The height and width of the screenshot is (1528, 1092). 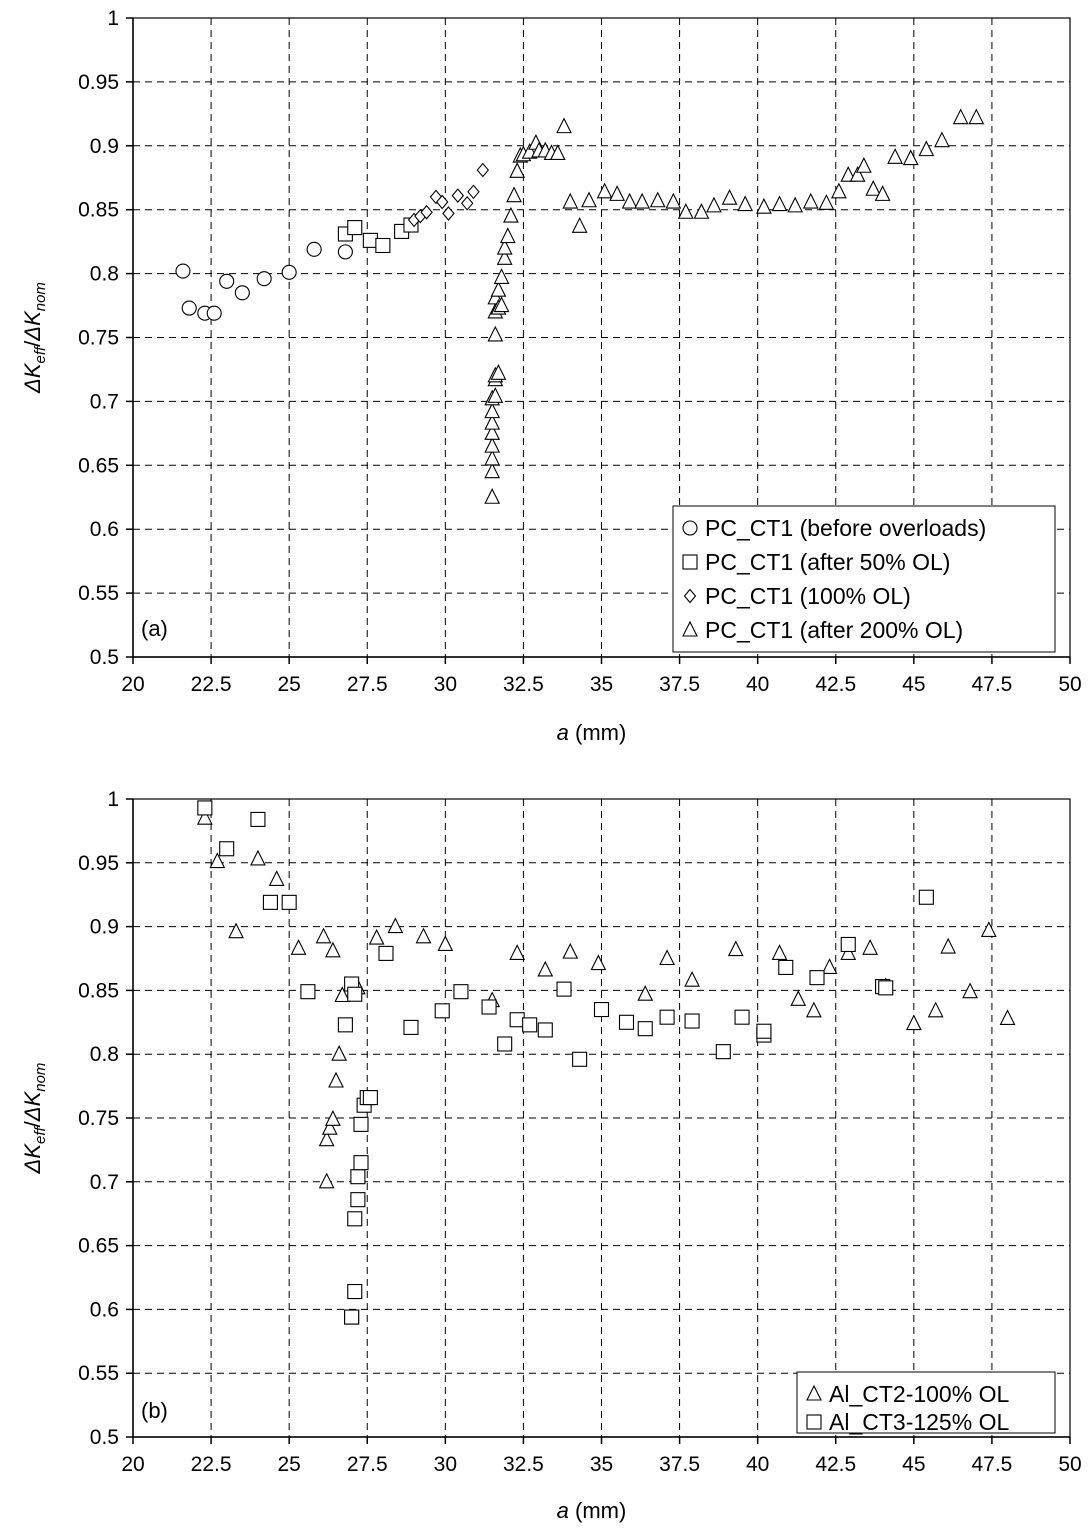 I want to click on y-tick-label: 1, so click(x=113, y=18).